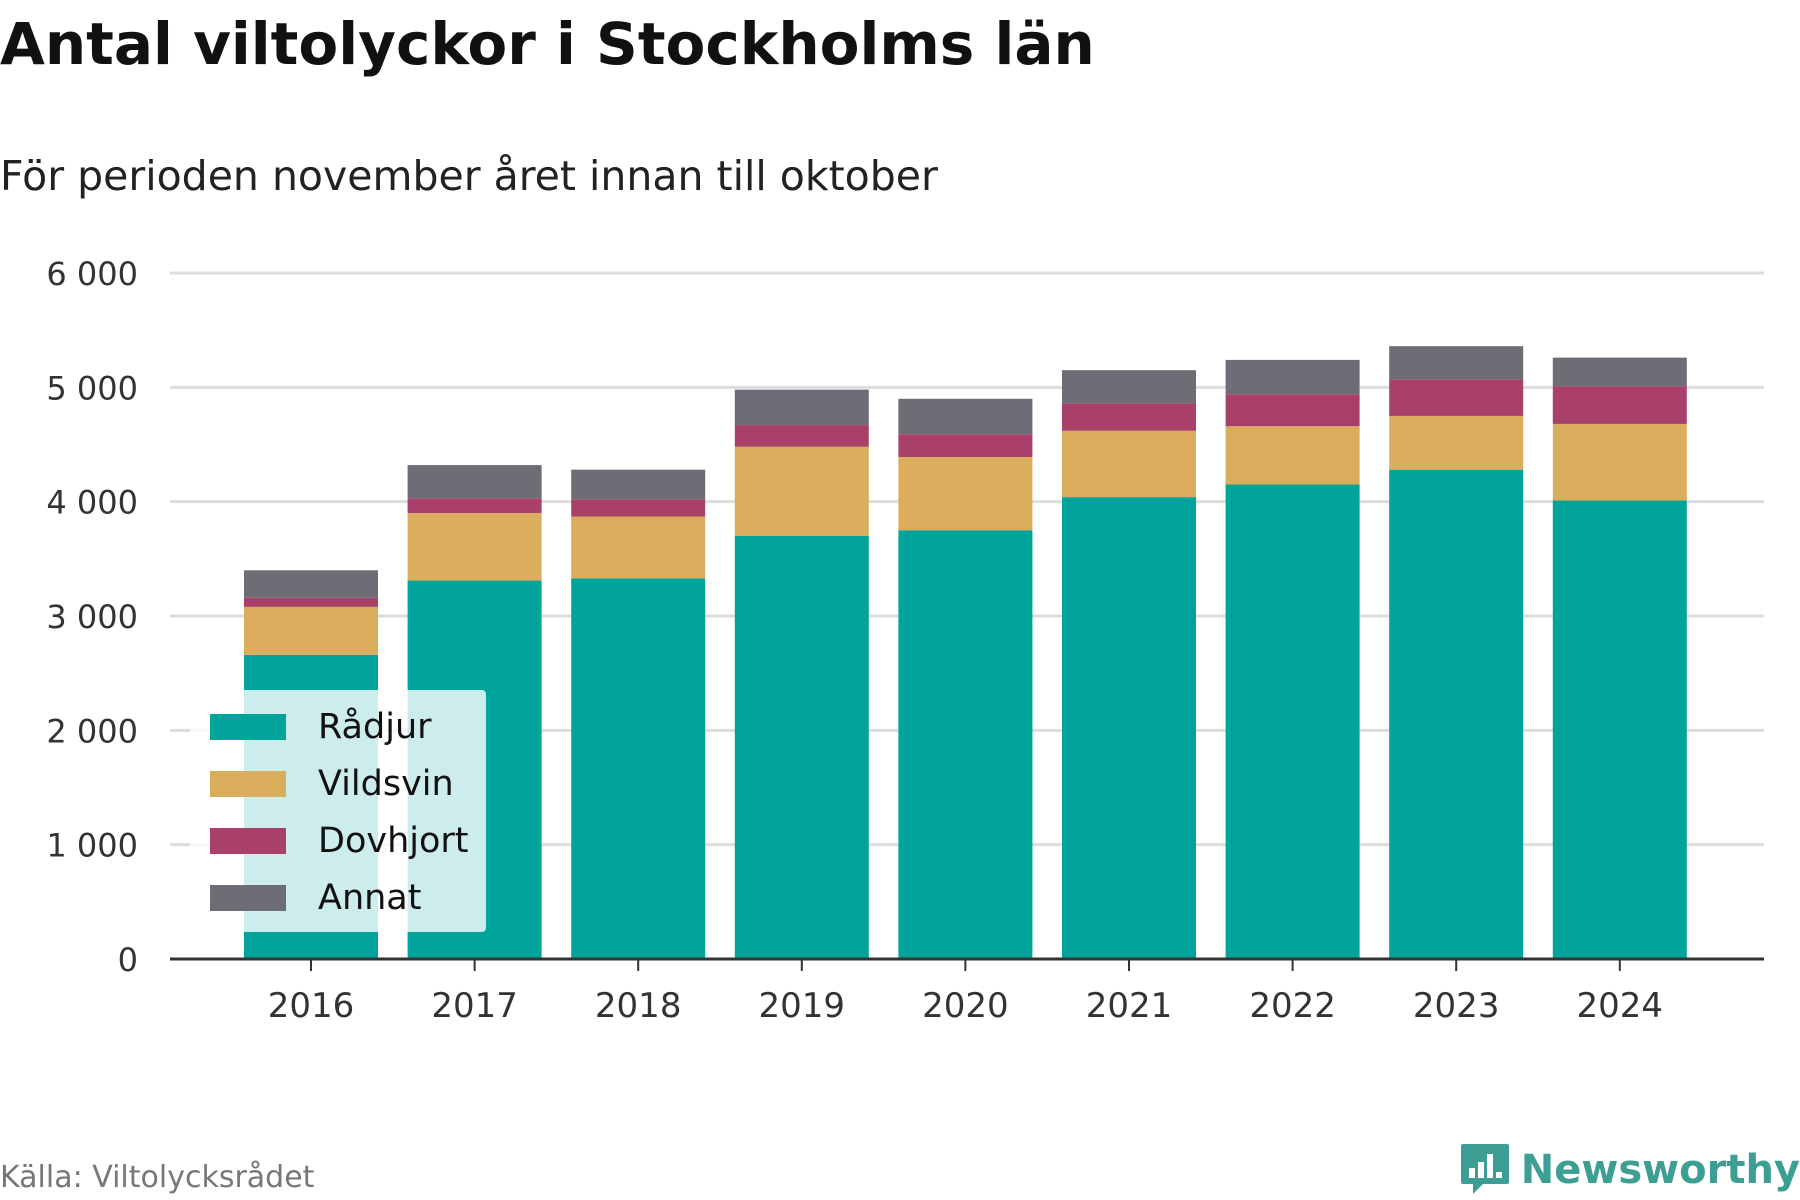 The height and width of the screenshot is (1200, 1800). Describe the element at coordinates (1484, 1169) in the screenshot. I see `newsworthy-logo-icon` at that location.